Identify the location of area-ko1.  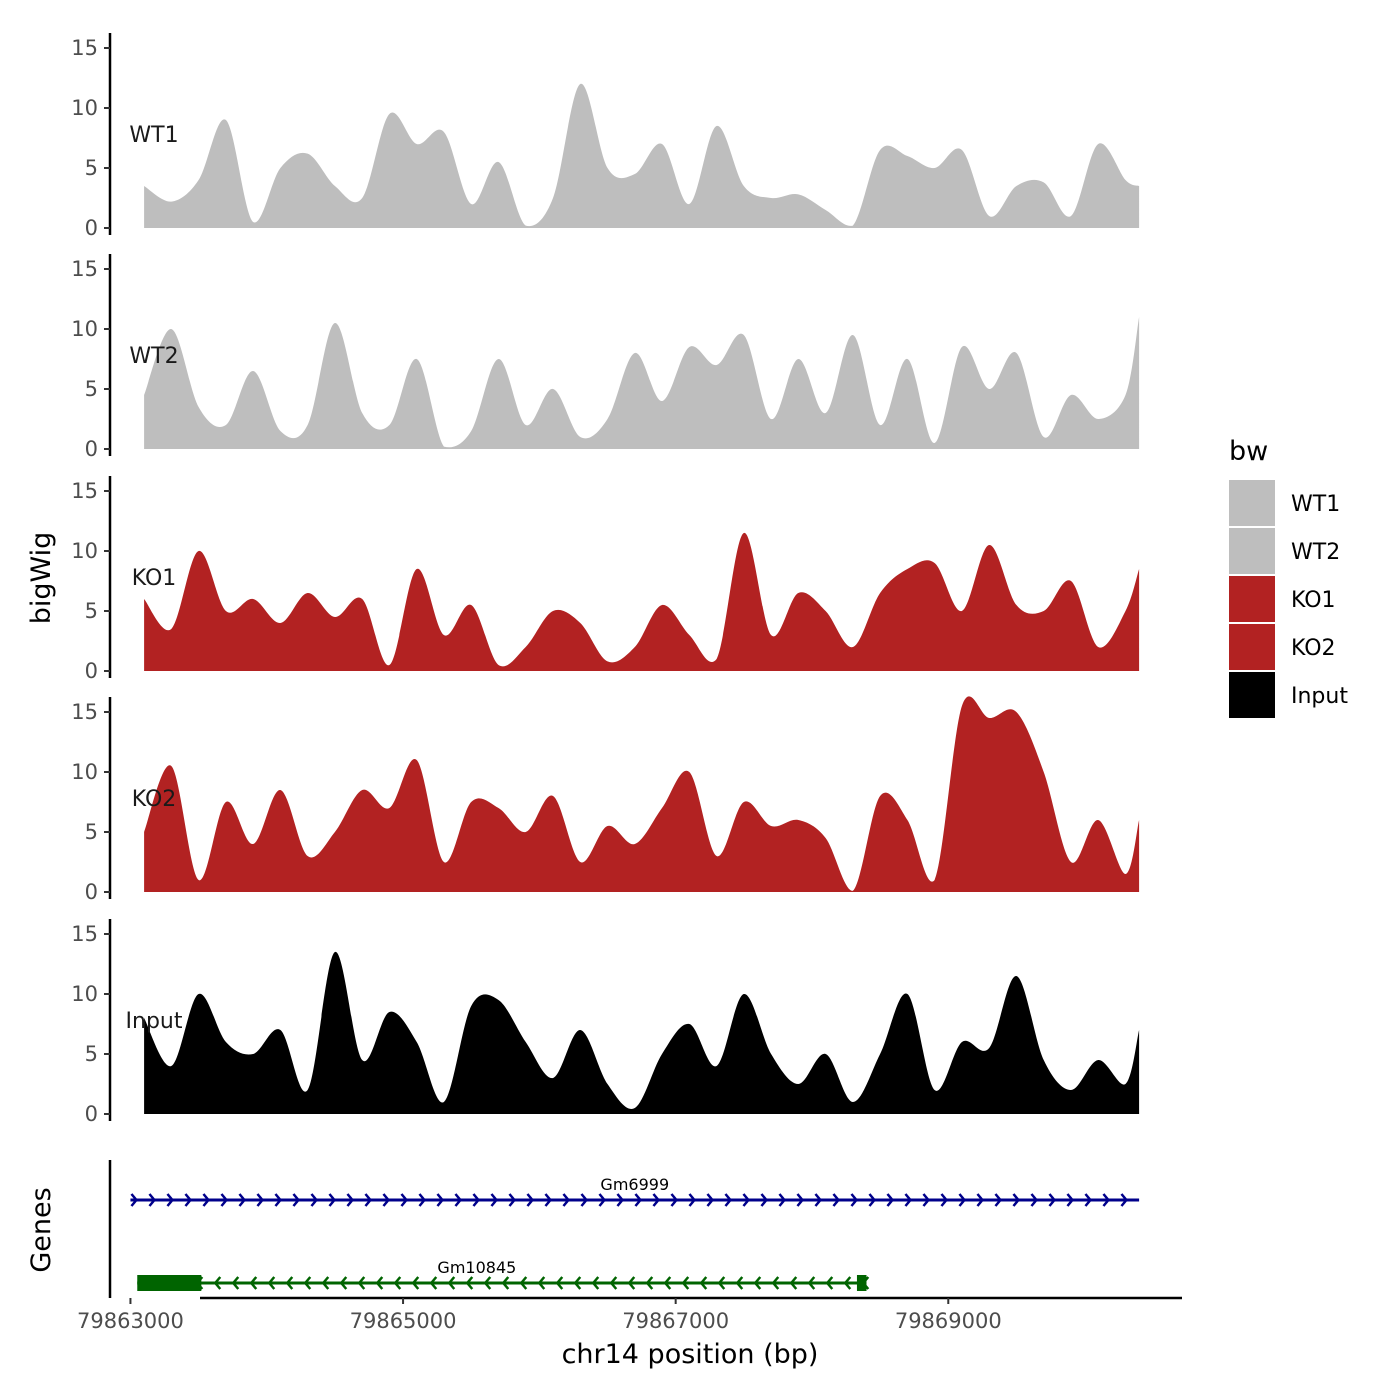
(642, 601).